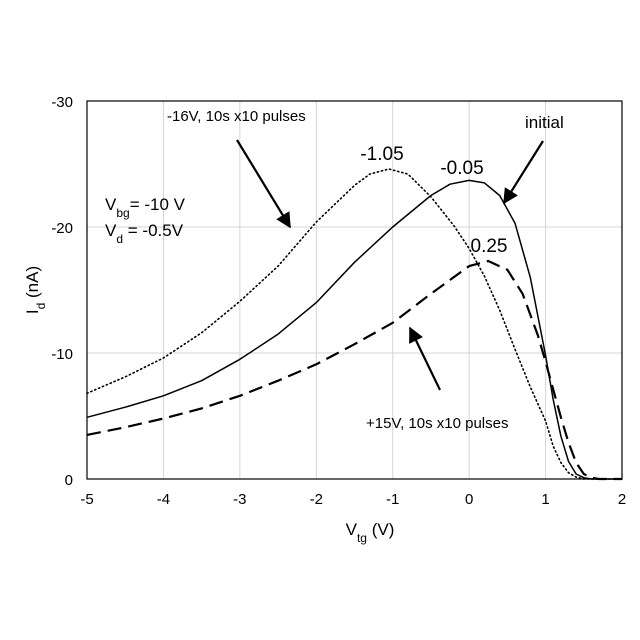  I want to click on x-tick-label: -5, so click(86, 499).